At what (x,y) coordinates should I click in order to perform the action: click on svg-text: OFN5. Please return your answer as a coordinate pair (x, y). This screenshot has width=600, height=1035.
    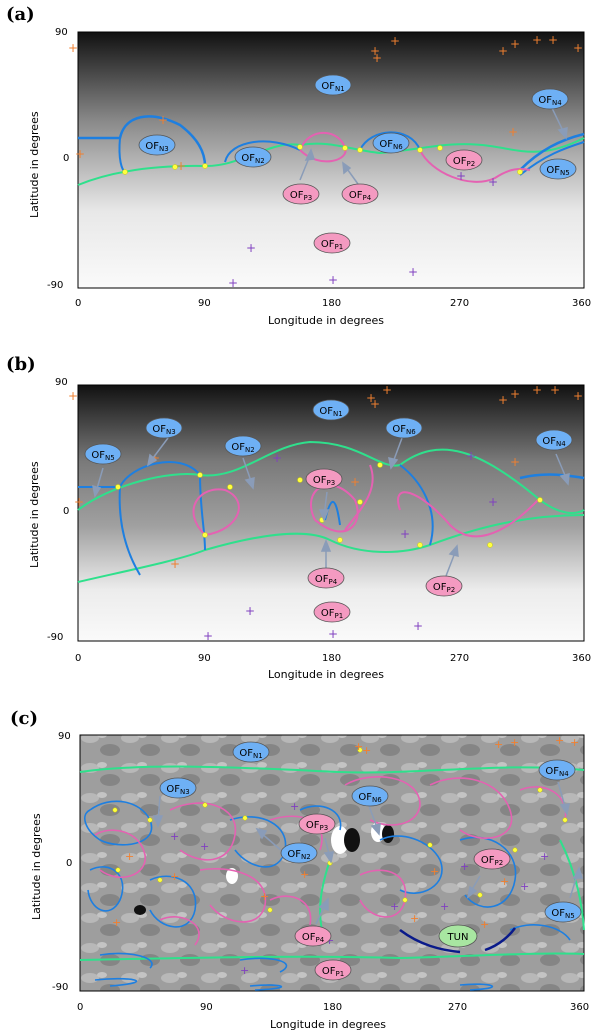
    Looking at the image, I should click on (102, 456).